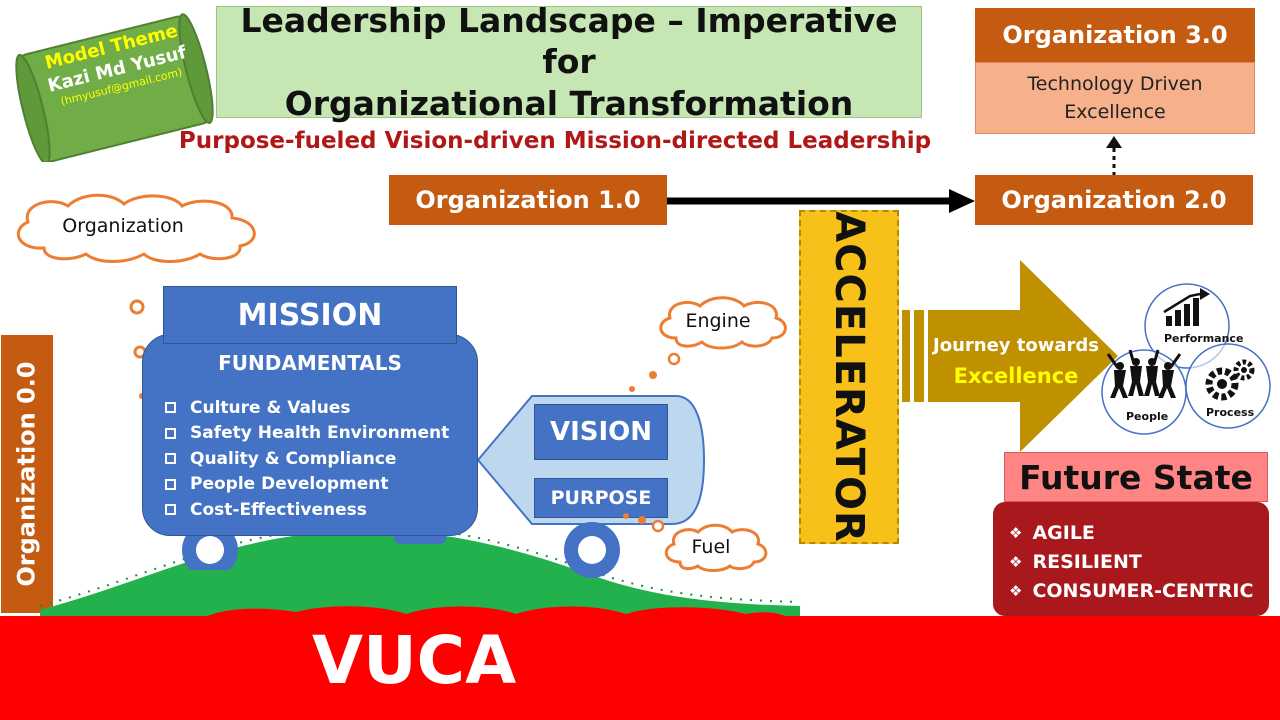  Describe the element at coordinates (1230, 412) in the screenshot. I see `venn-label-process: Process` at that location.